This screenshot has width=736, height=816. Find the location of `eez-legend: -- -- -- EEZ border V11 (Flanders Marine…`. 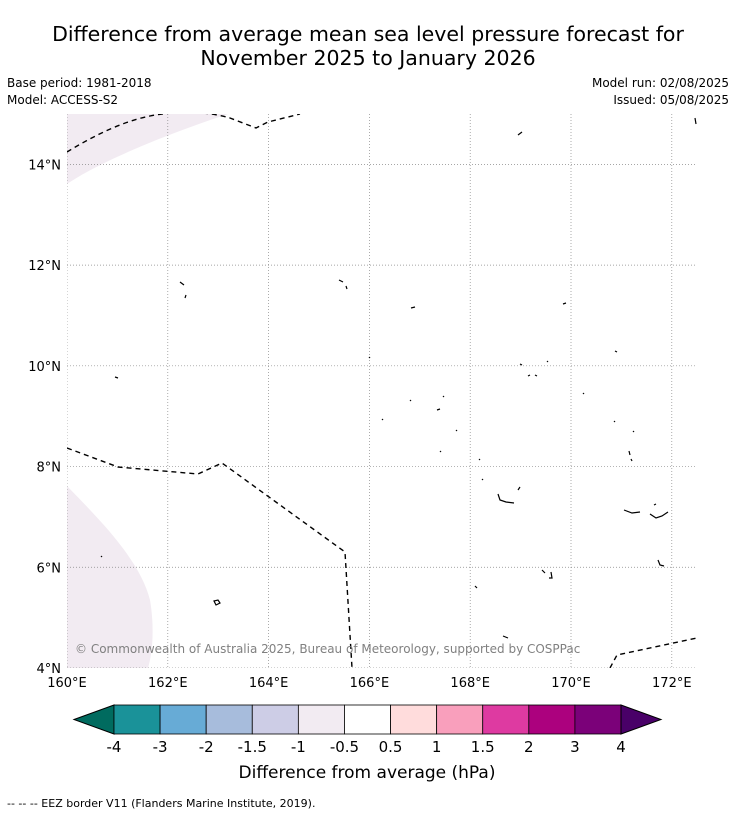

eez-legend: -- -- -- EEZ border V11 (Flanders Marine… is located at coordinates (161, 803).